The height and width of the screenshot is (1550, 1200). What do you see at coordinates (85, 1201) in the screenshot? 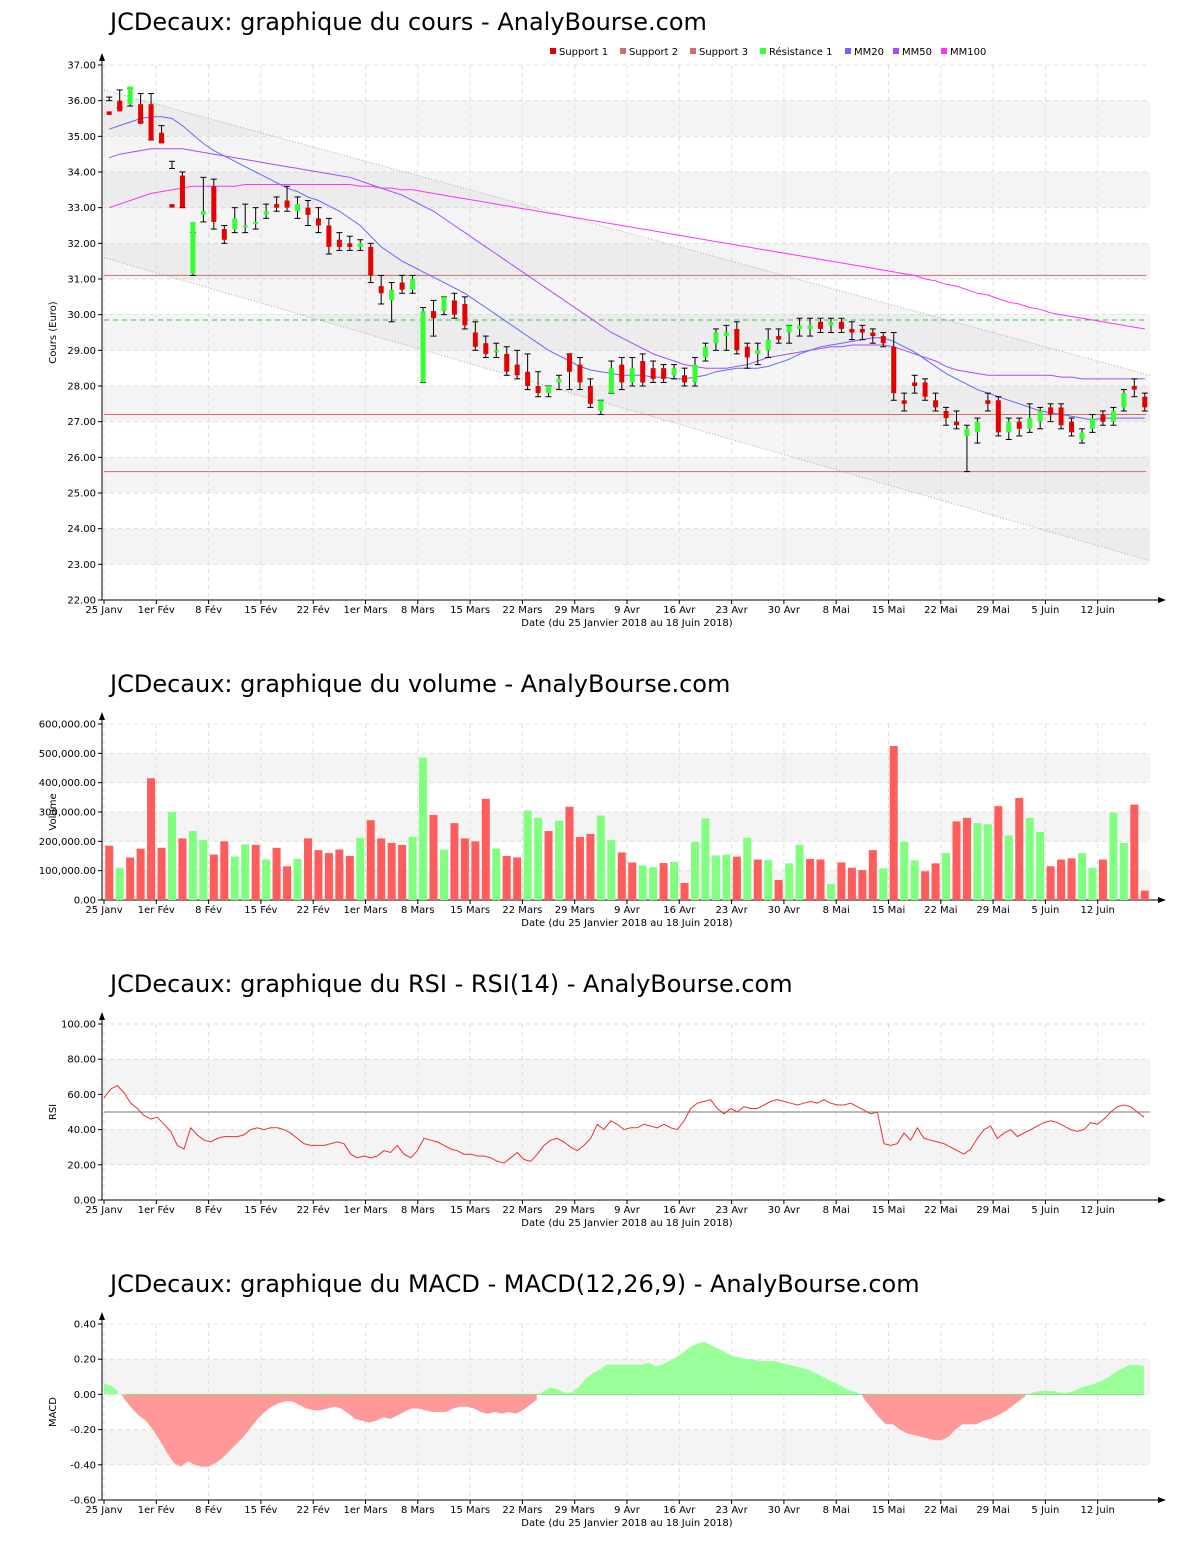
I see `rsi-ytick-label: 0.00` at bounding box center [85, 1201].